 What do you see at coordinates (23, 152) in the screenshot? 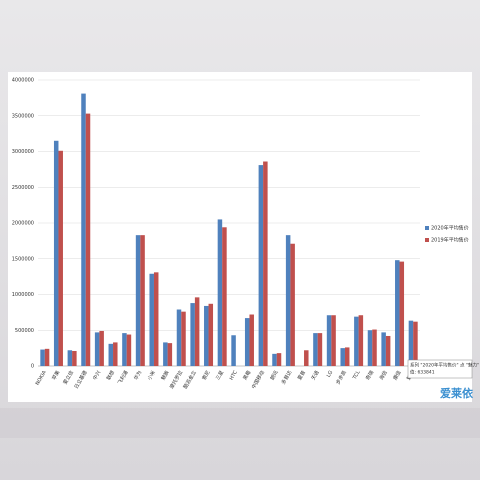
I see `y-tick-label: 3000000` at bounding box center [23, 152].